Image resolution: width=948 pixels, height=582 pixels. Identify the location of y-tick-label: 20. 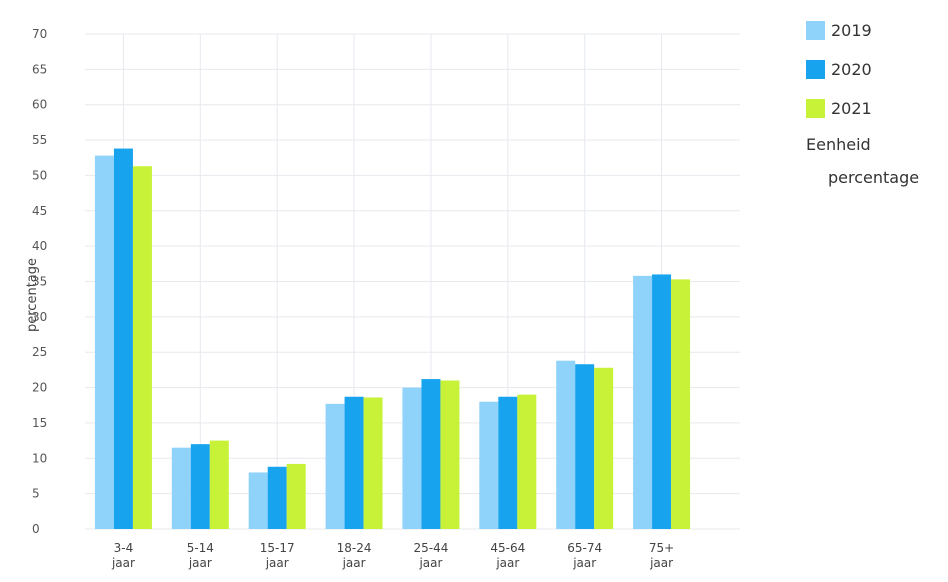
(39, 388).